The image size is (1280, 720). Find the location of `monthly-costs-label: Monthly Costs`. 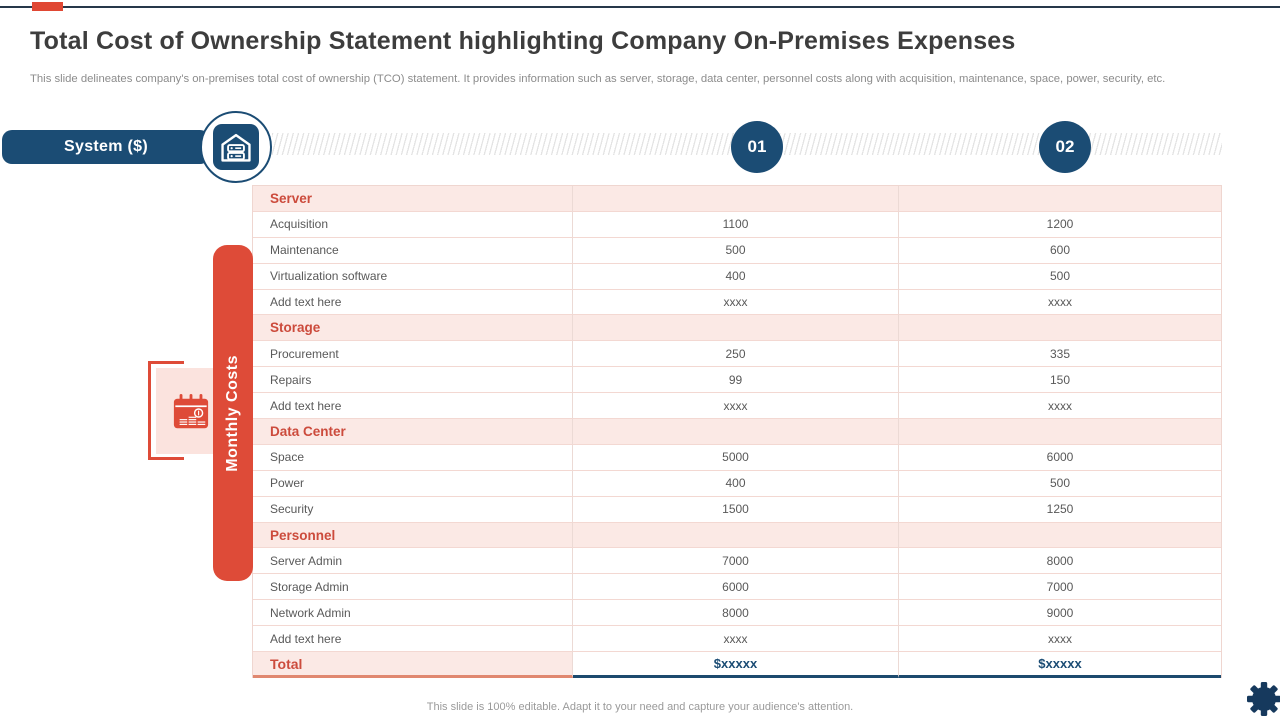

monthly-costs-label: Monthly Costs is located at coordinates (232, 413).